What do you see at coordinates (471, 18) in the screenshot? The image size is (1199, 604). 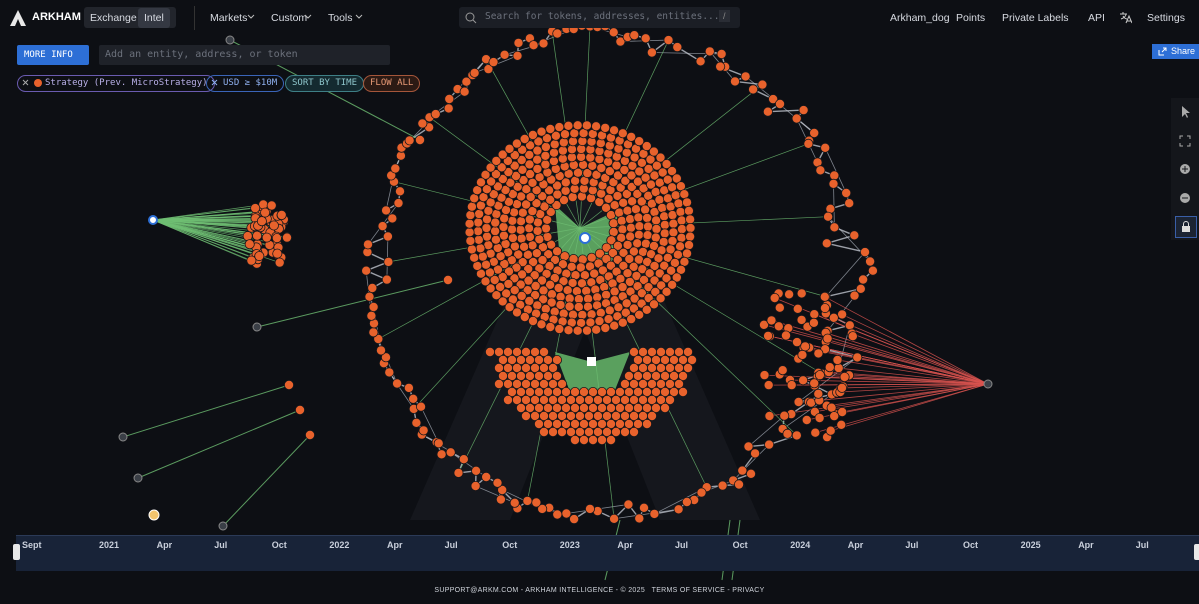 I see `search-icon` at bounding box center [471, 18].